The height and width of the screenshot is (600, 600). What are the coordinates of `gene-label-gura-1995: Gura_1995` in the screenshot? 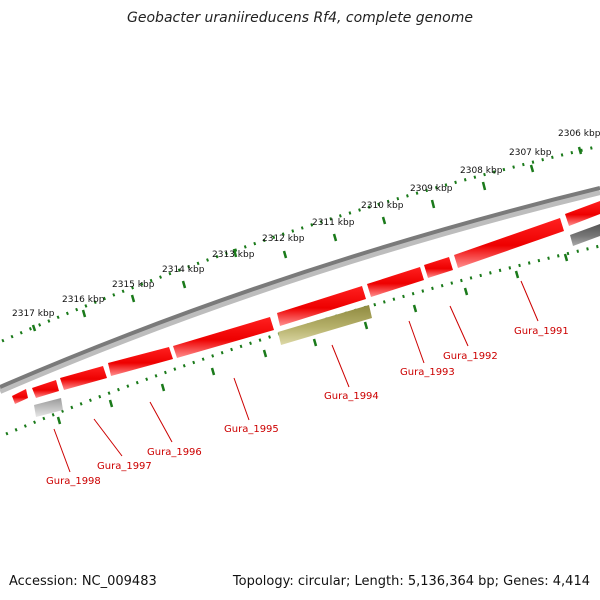 It's located at (251, 429).